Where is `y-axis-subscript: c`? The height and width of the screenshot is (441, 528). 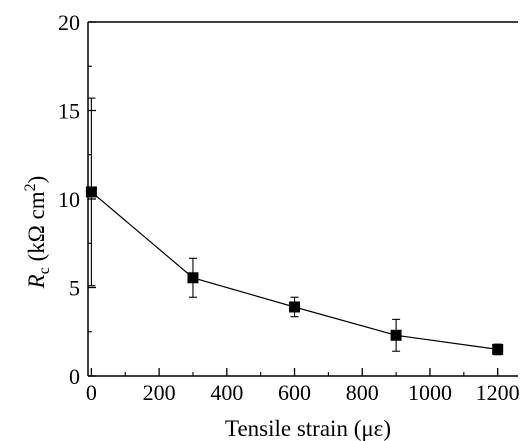
y-axis-subscript: c is located at coordinates (44, 270).